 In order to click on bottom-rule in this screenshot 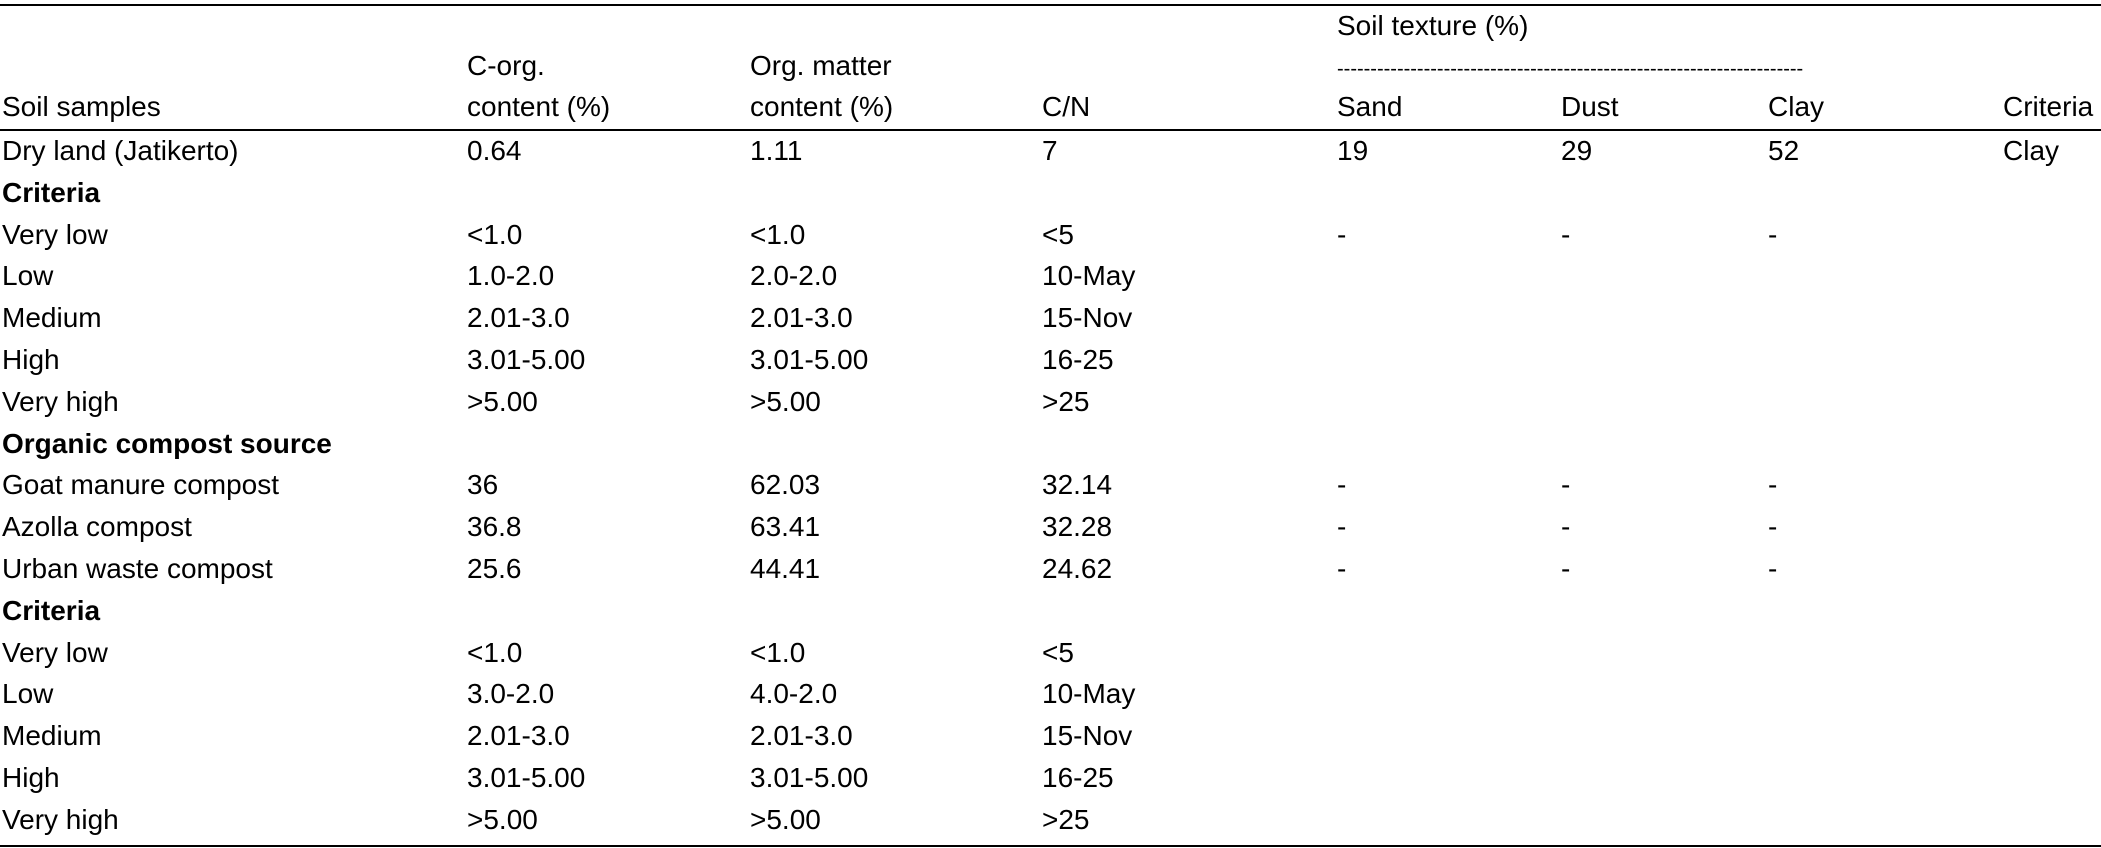, I will do `click(1050, 846)`.